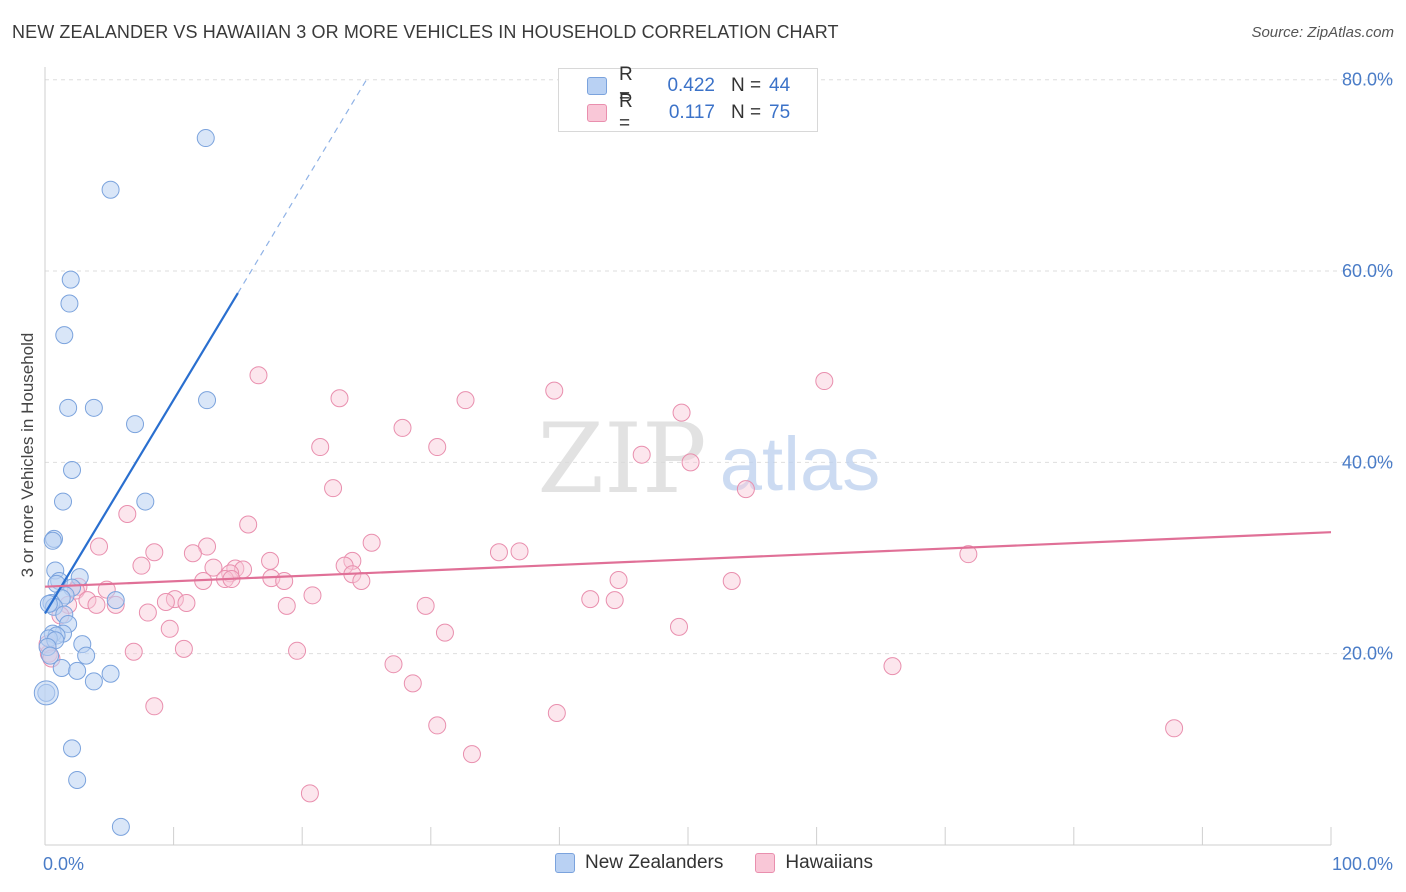 The width and height of the screenshot is (1406, 892). What do you see at coordinates (141, 453) in the screenshot?
I see `new-zealanders-trend-line` at bounding box center [141, 453].